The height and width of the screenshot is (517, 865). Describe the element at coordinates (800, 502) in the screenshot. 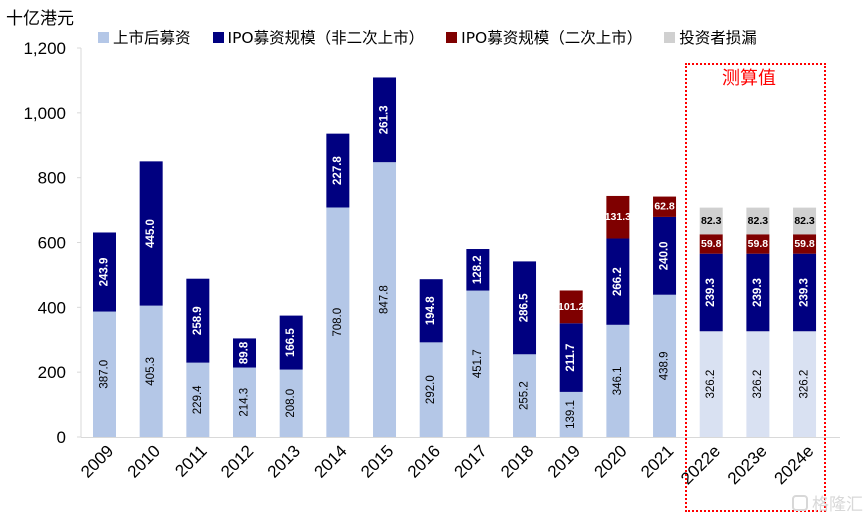

I see `watermark-logo-icon` at that location.